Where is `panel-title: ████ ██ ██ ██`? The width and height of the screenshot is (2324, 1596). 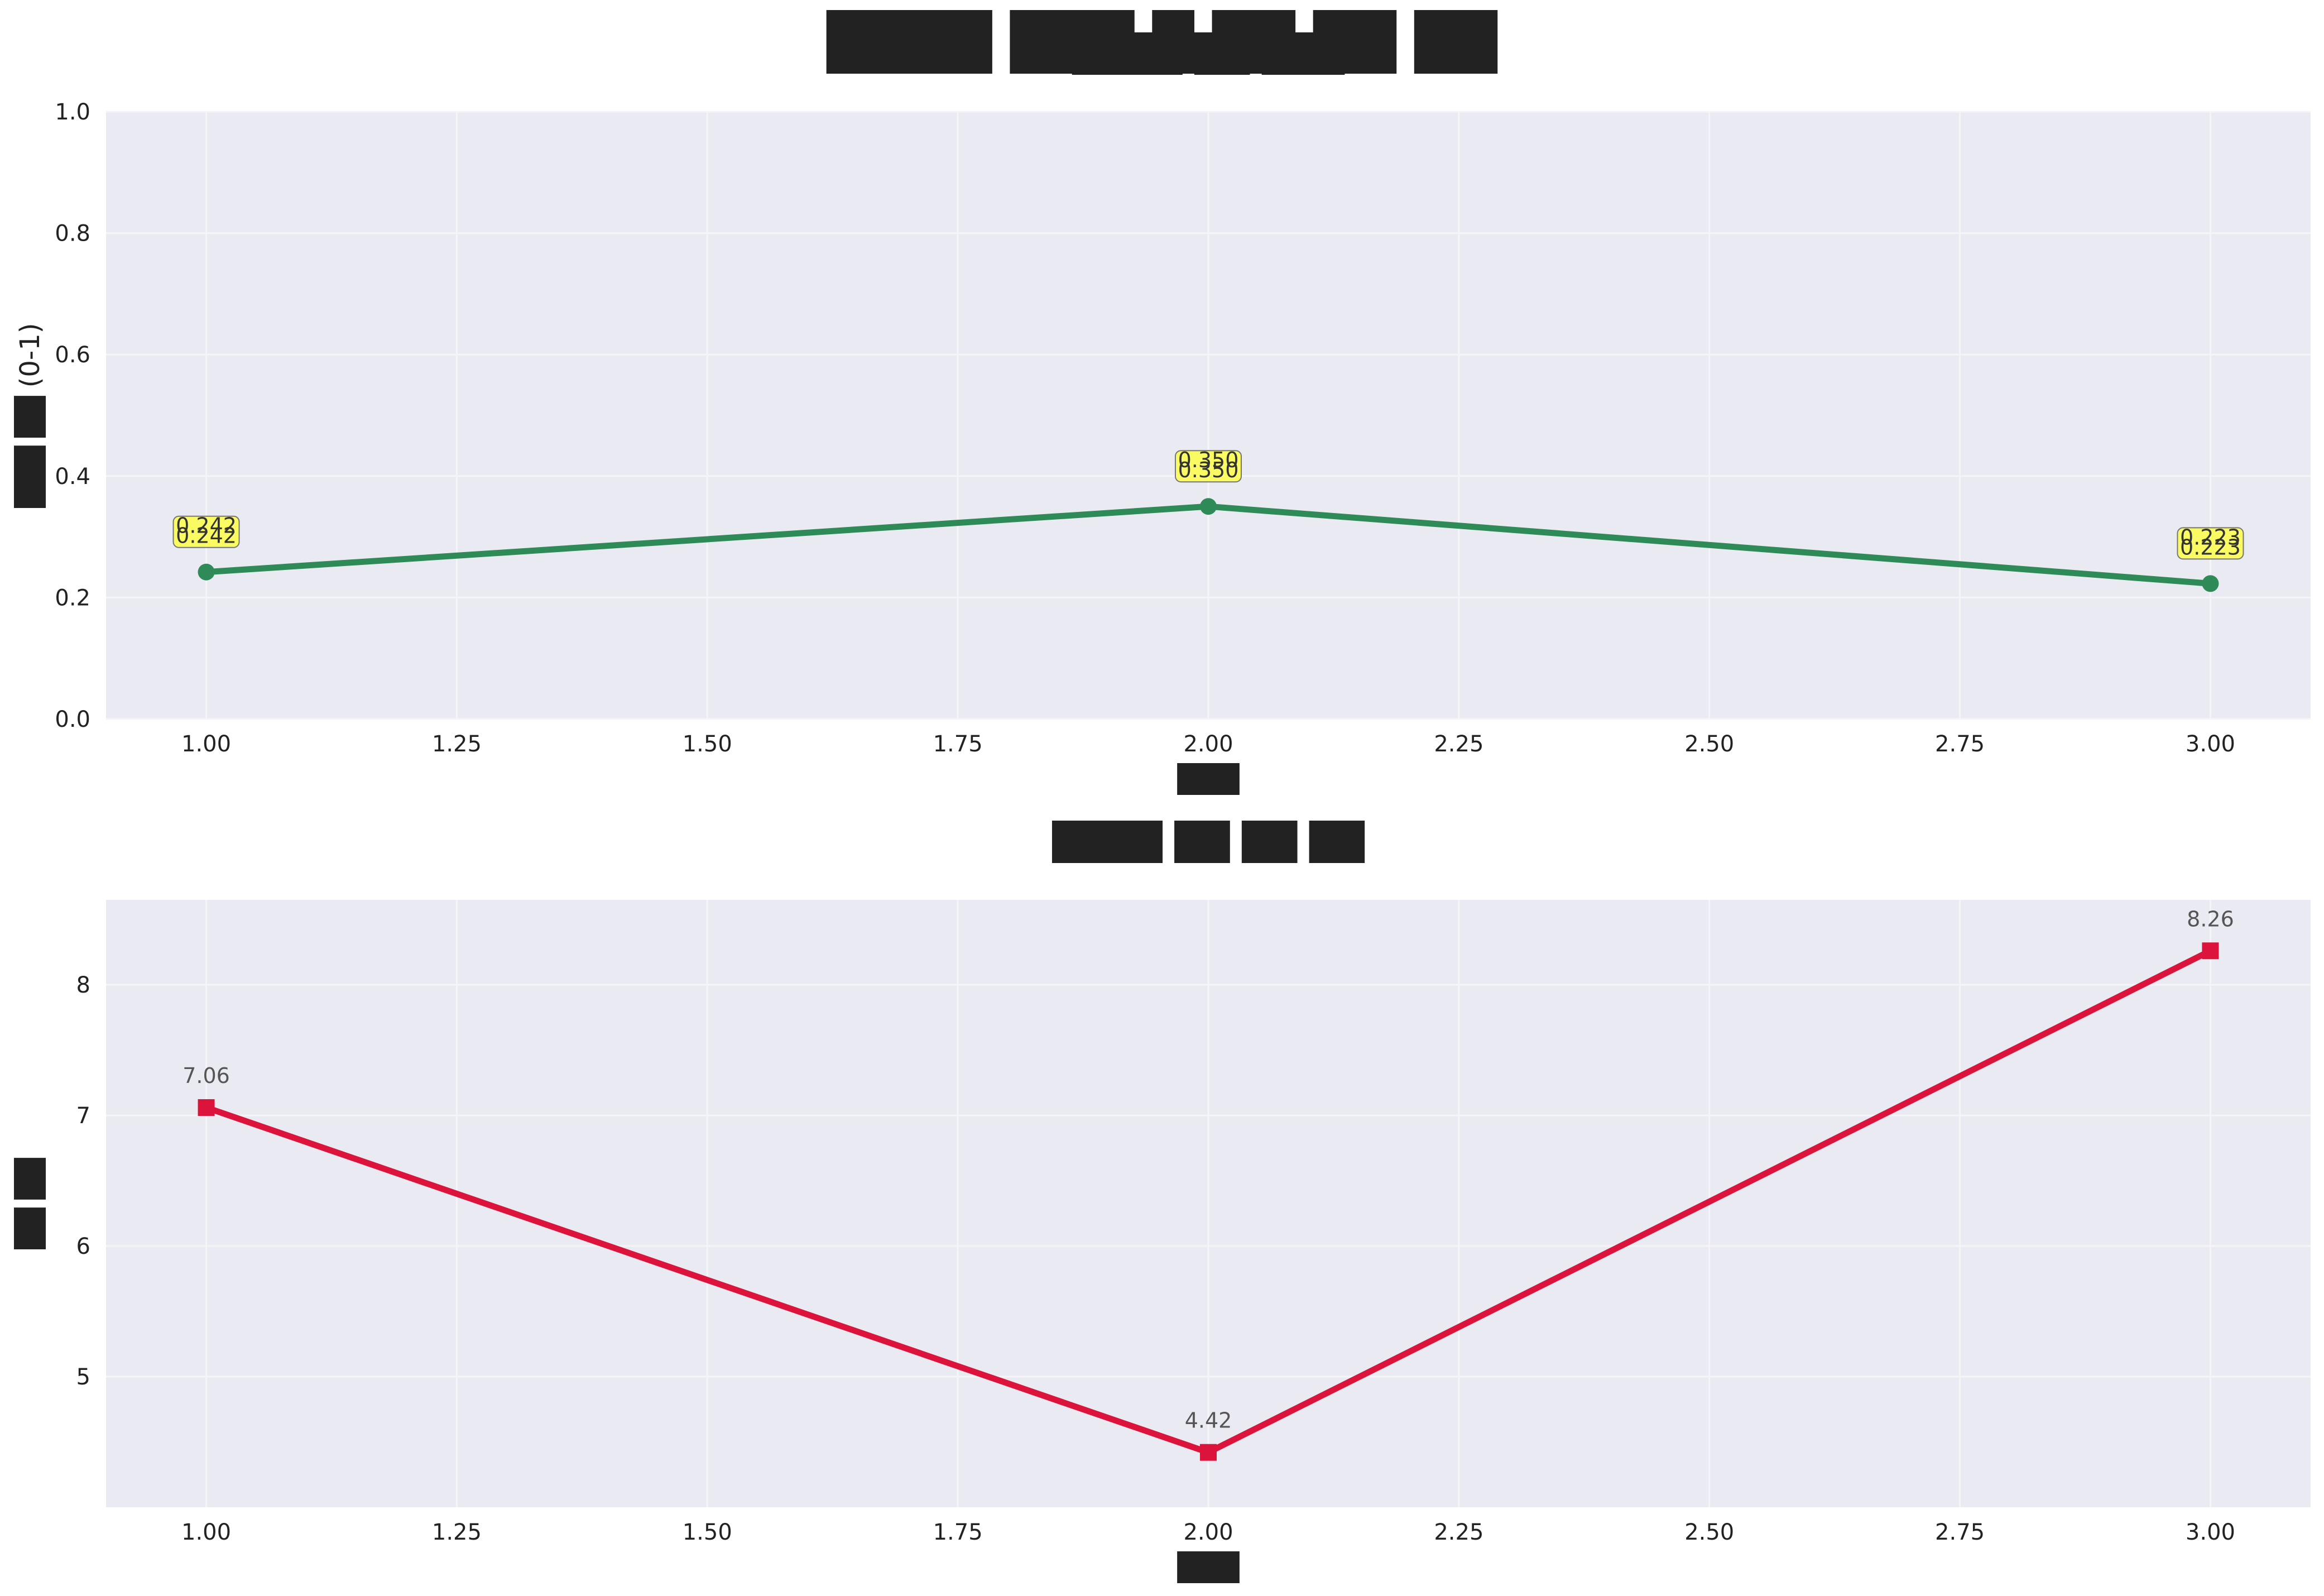 panel-title: ████ ██ ██ ██ is located at coordinates (1208, 841).